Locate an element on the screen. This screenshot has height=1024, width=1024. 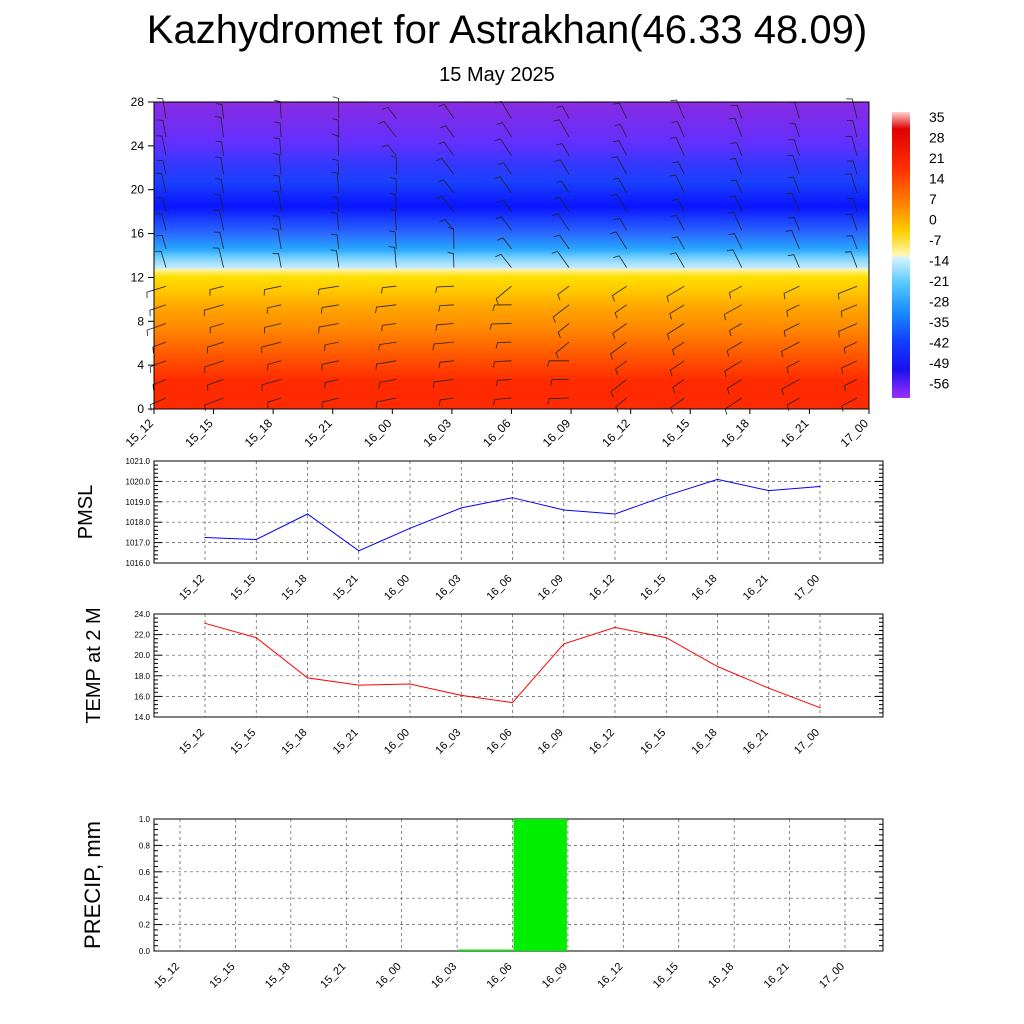
heatmap-x-tick-label: 16_00 is located at coordinates (378, 433).